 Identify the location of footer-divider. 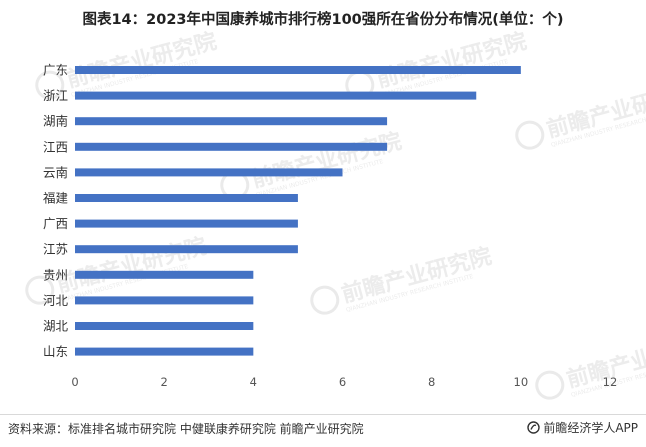
(323, 414).